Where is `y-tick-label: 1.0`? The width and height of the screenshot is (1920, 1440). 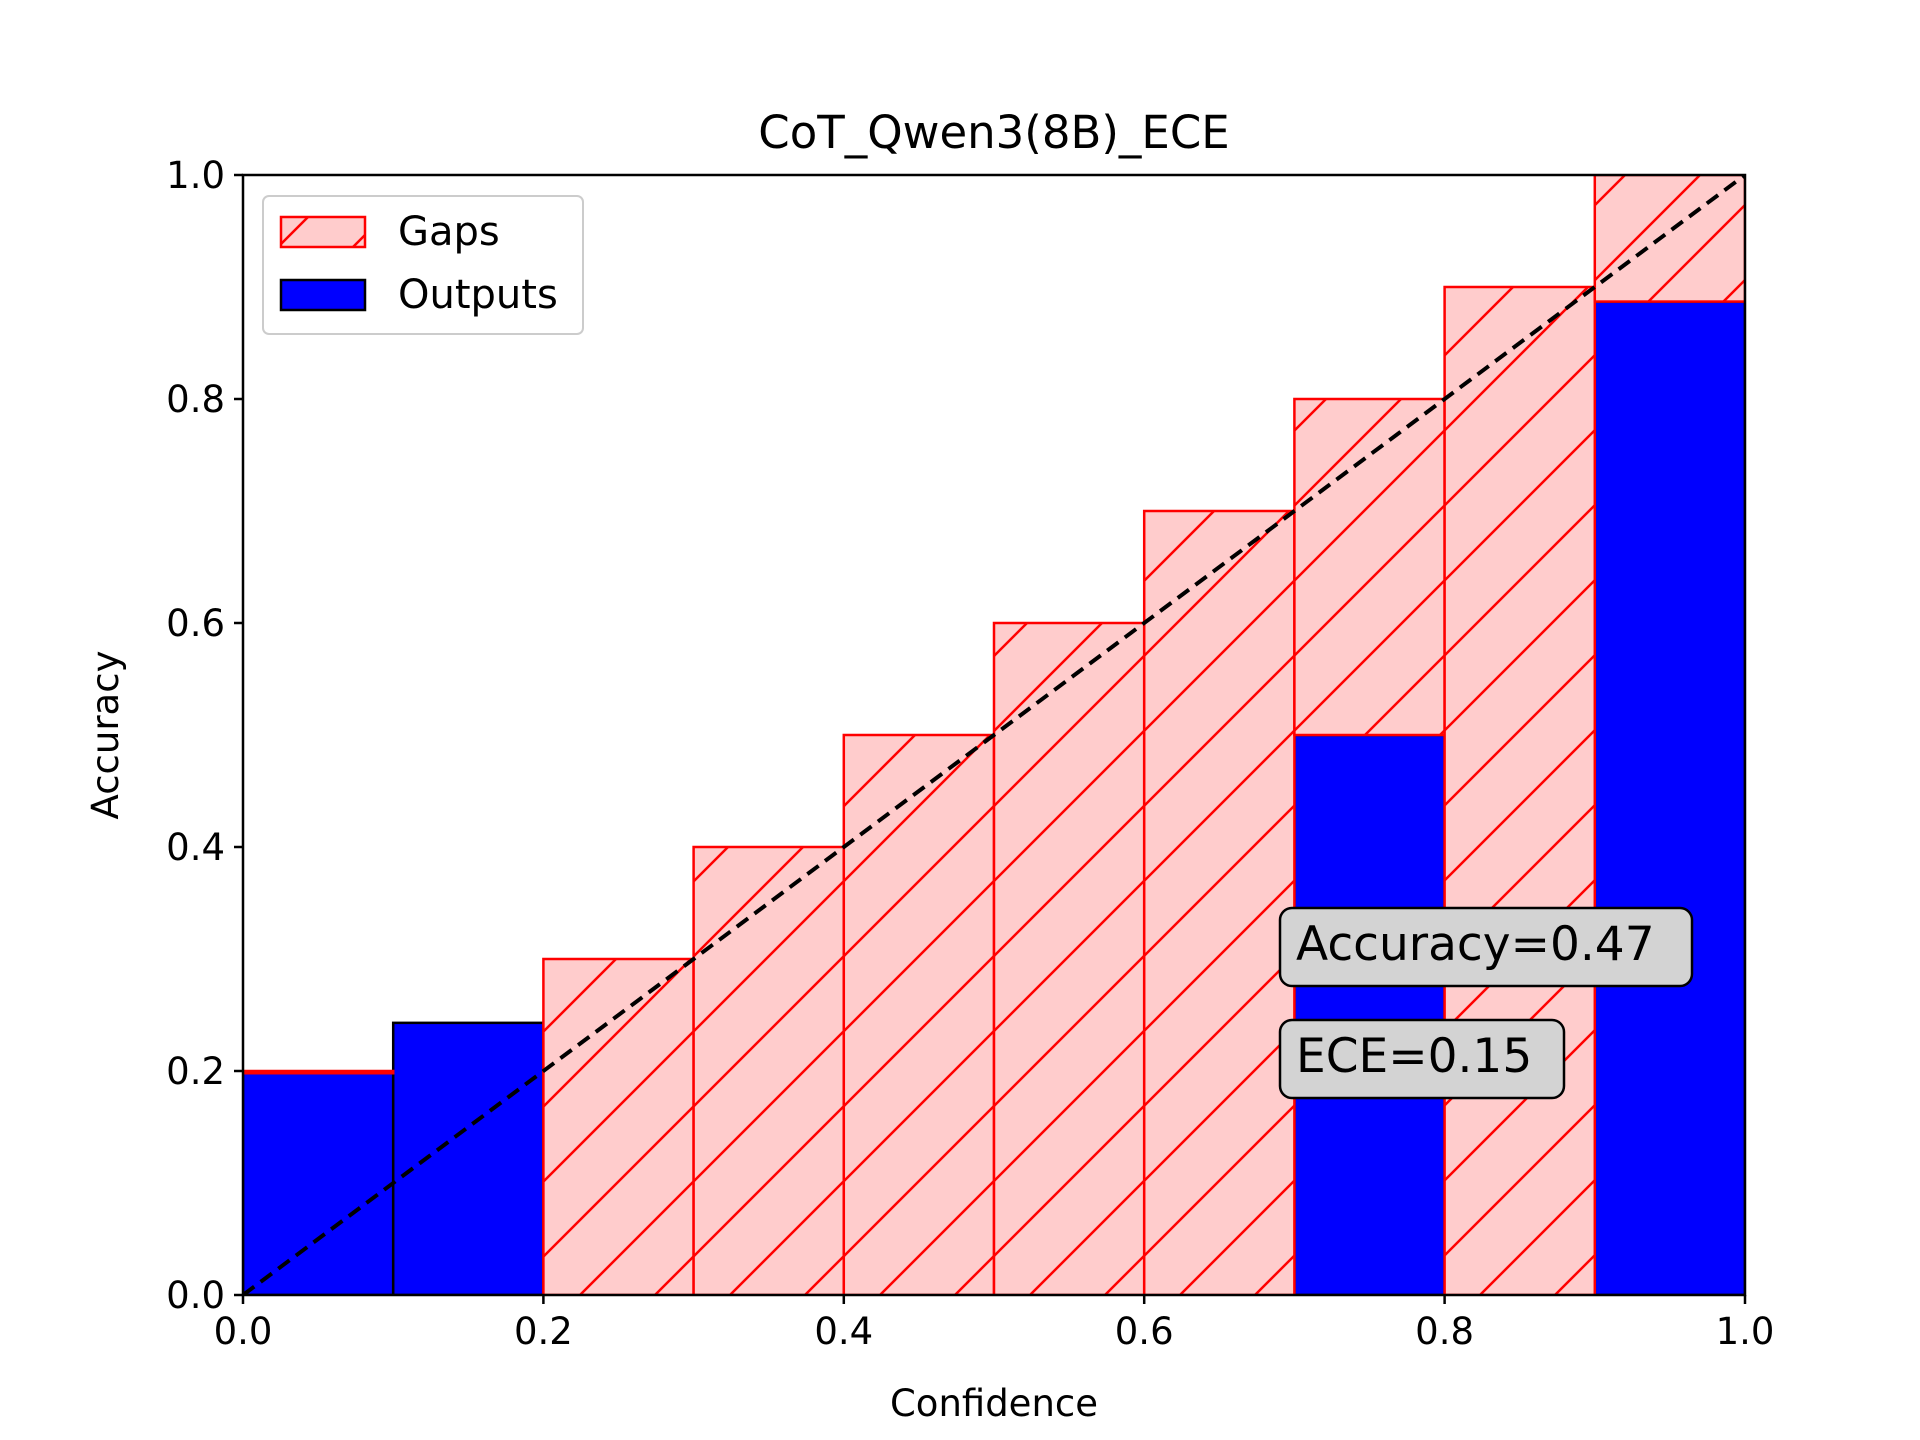 y-tick-label: 1.0 is located at coordinates (195, 175).